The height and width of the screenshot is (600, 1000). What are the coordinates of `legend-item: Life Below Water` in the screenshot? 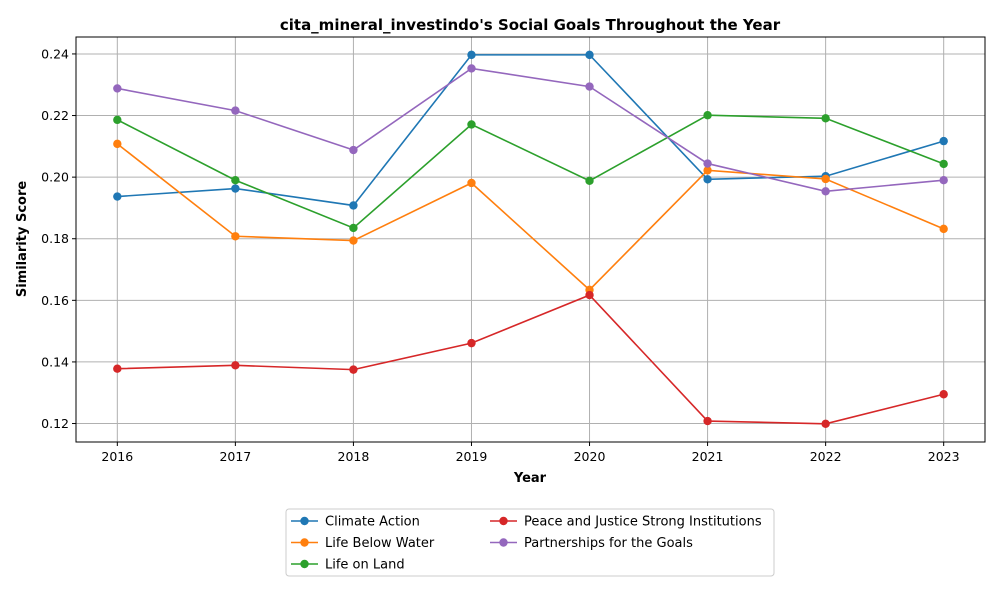 It's located at (363, 543).